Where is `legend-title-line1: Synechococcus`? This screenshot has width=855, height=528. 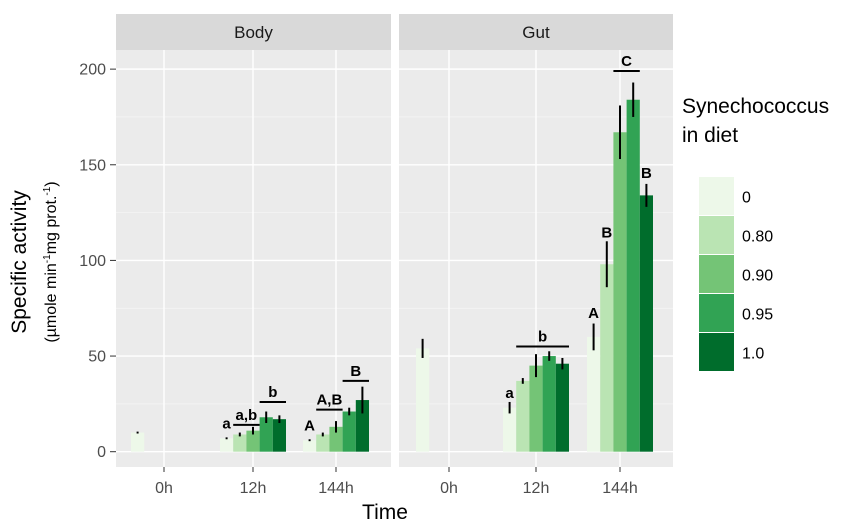
legend-title-line1: Synechococcus is located at coordinates (755, 106).